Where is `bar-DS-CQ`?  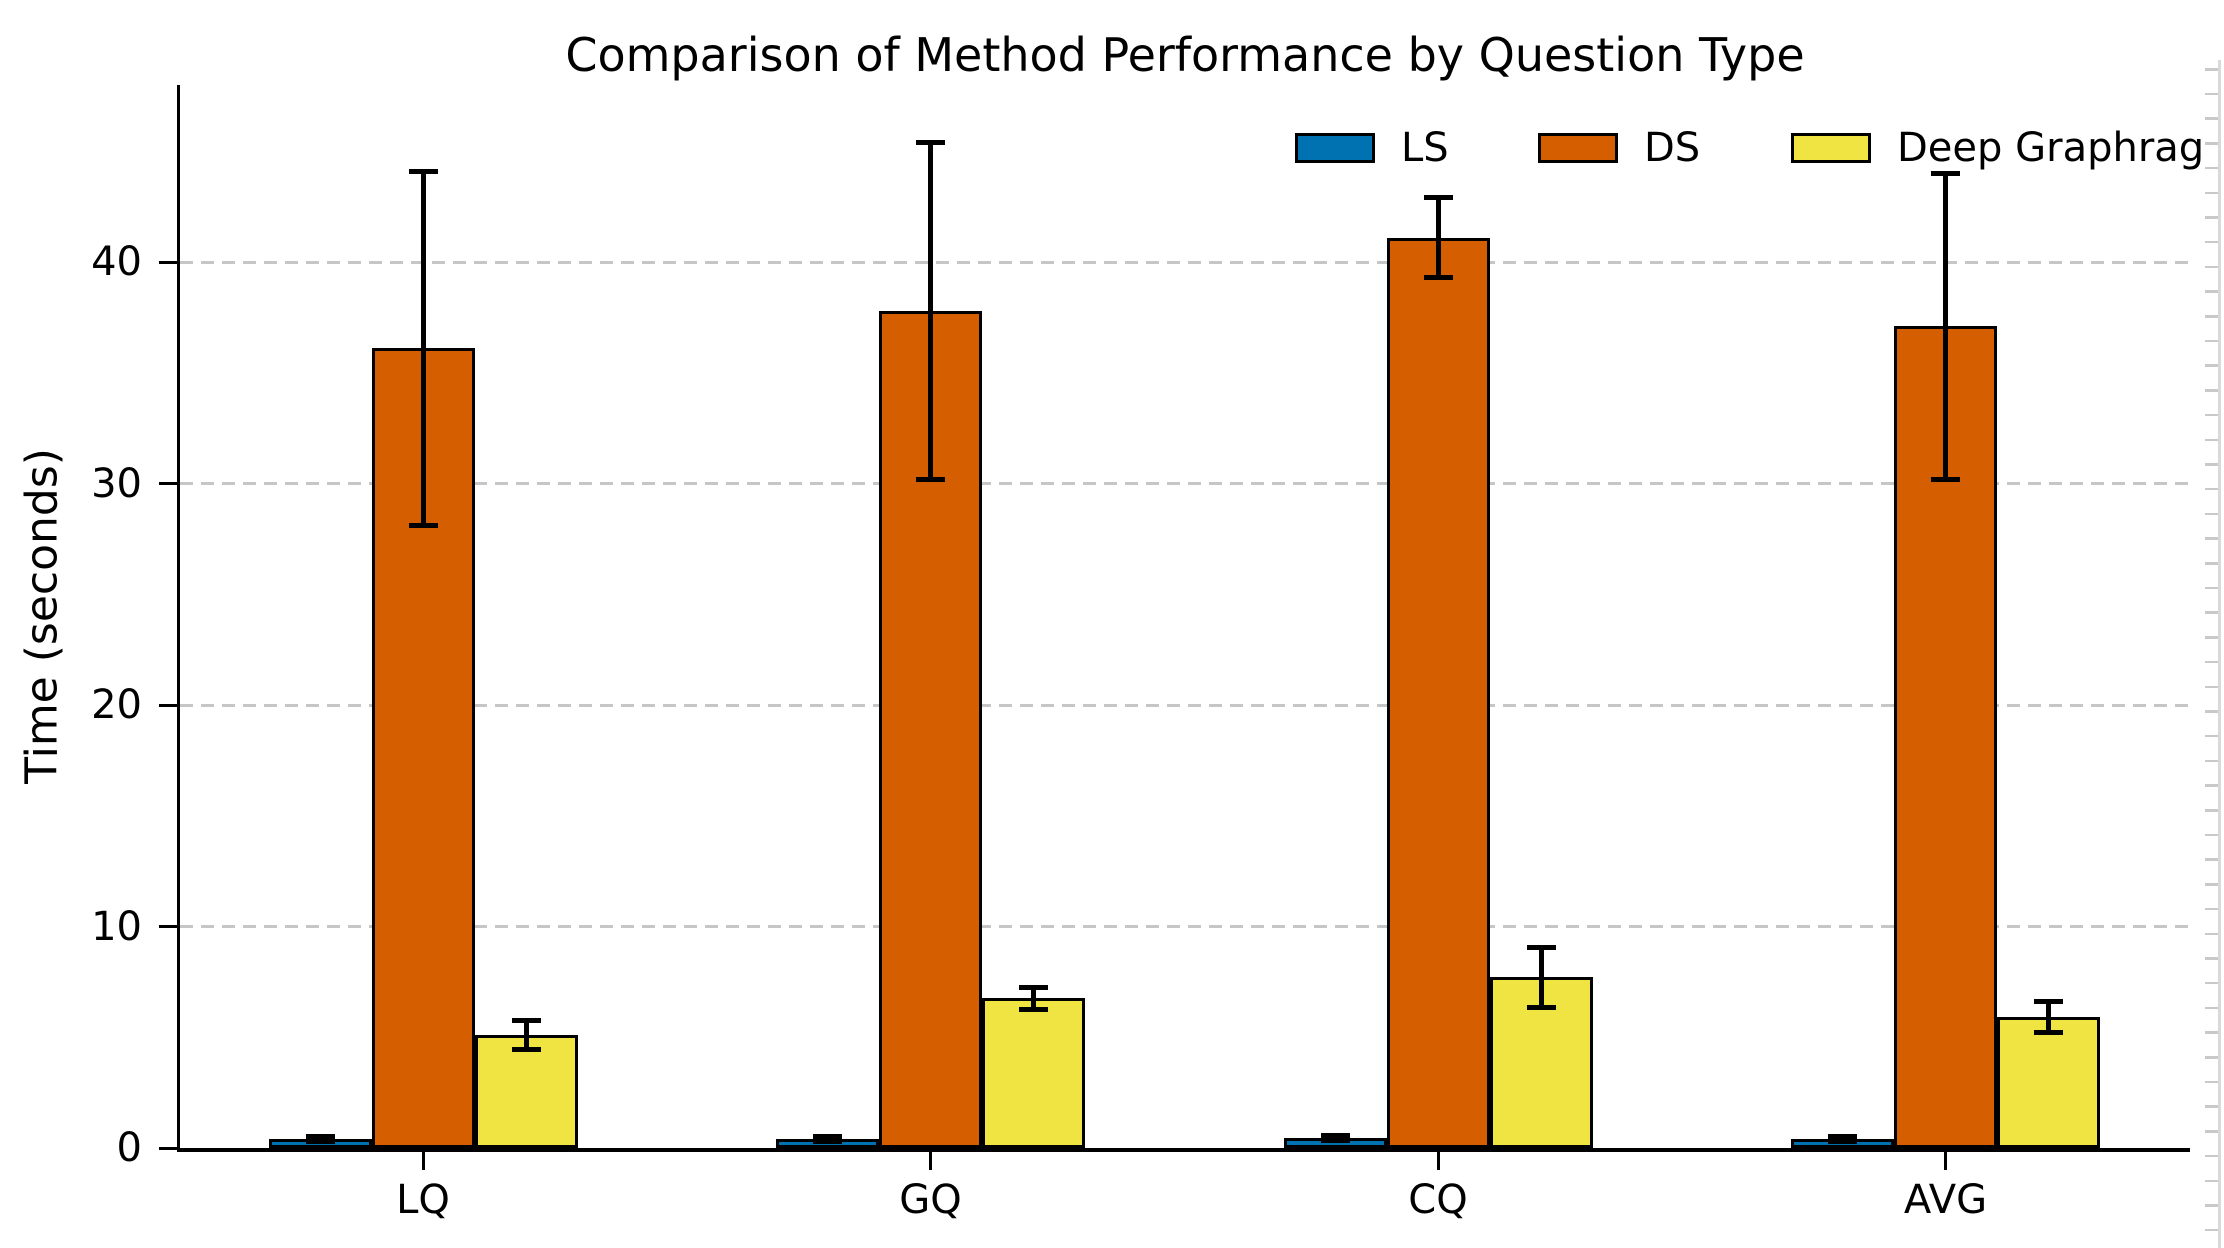
bar-DS-CQ is located at coordinates (1438, 692).